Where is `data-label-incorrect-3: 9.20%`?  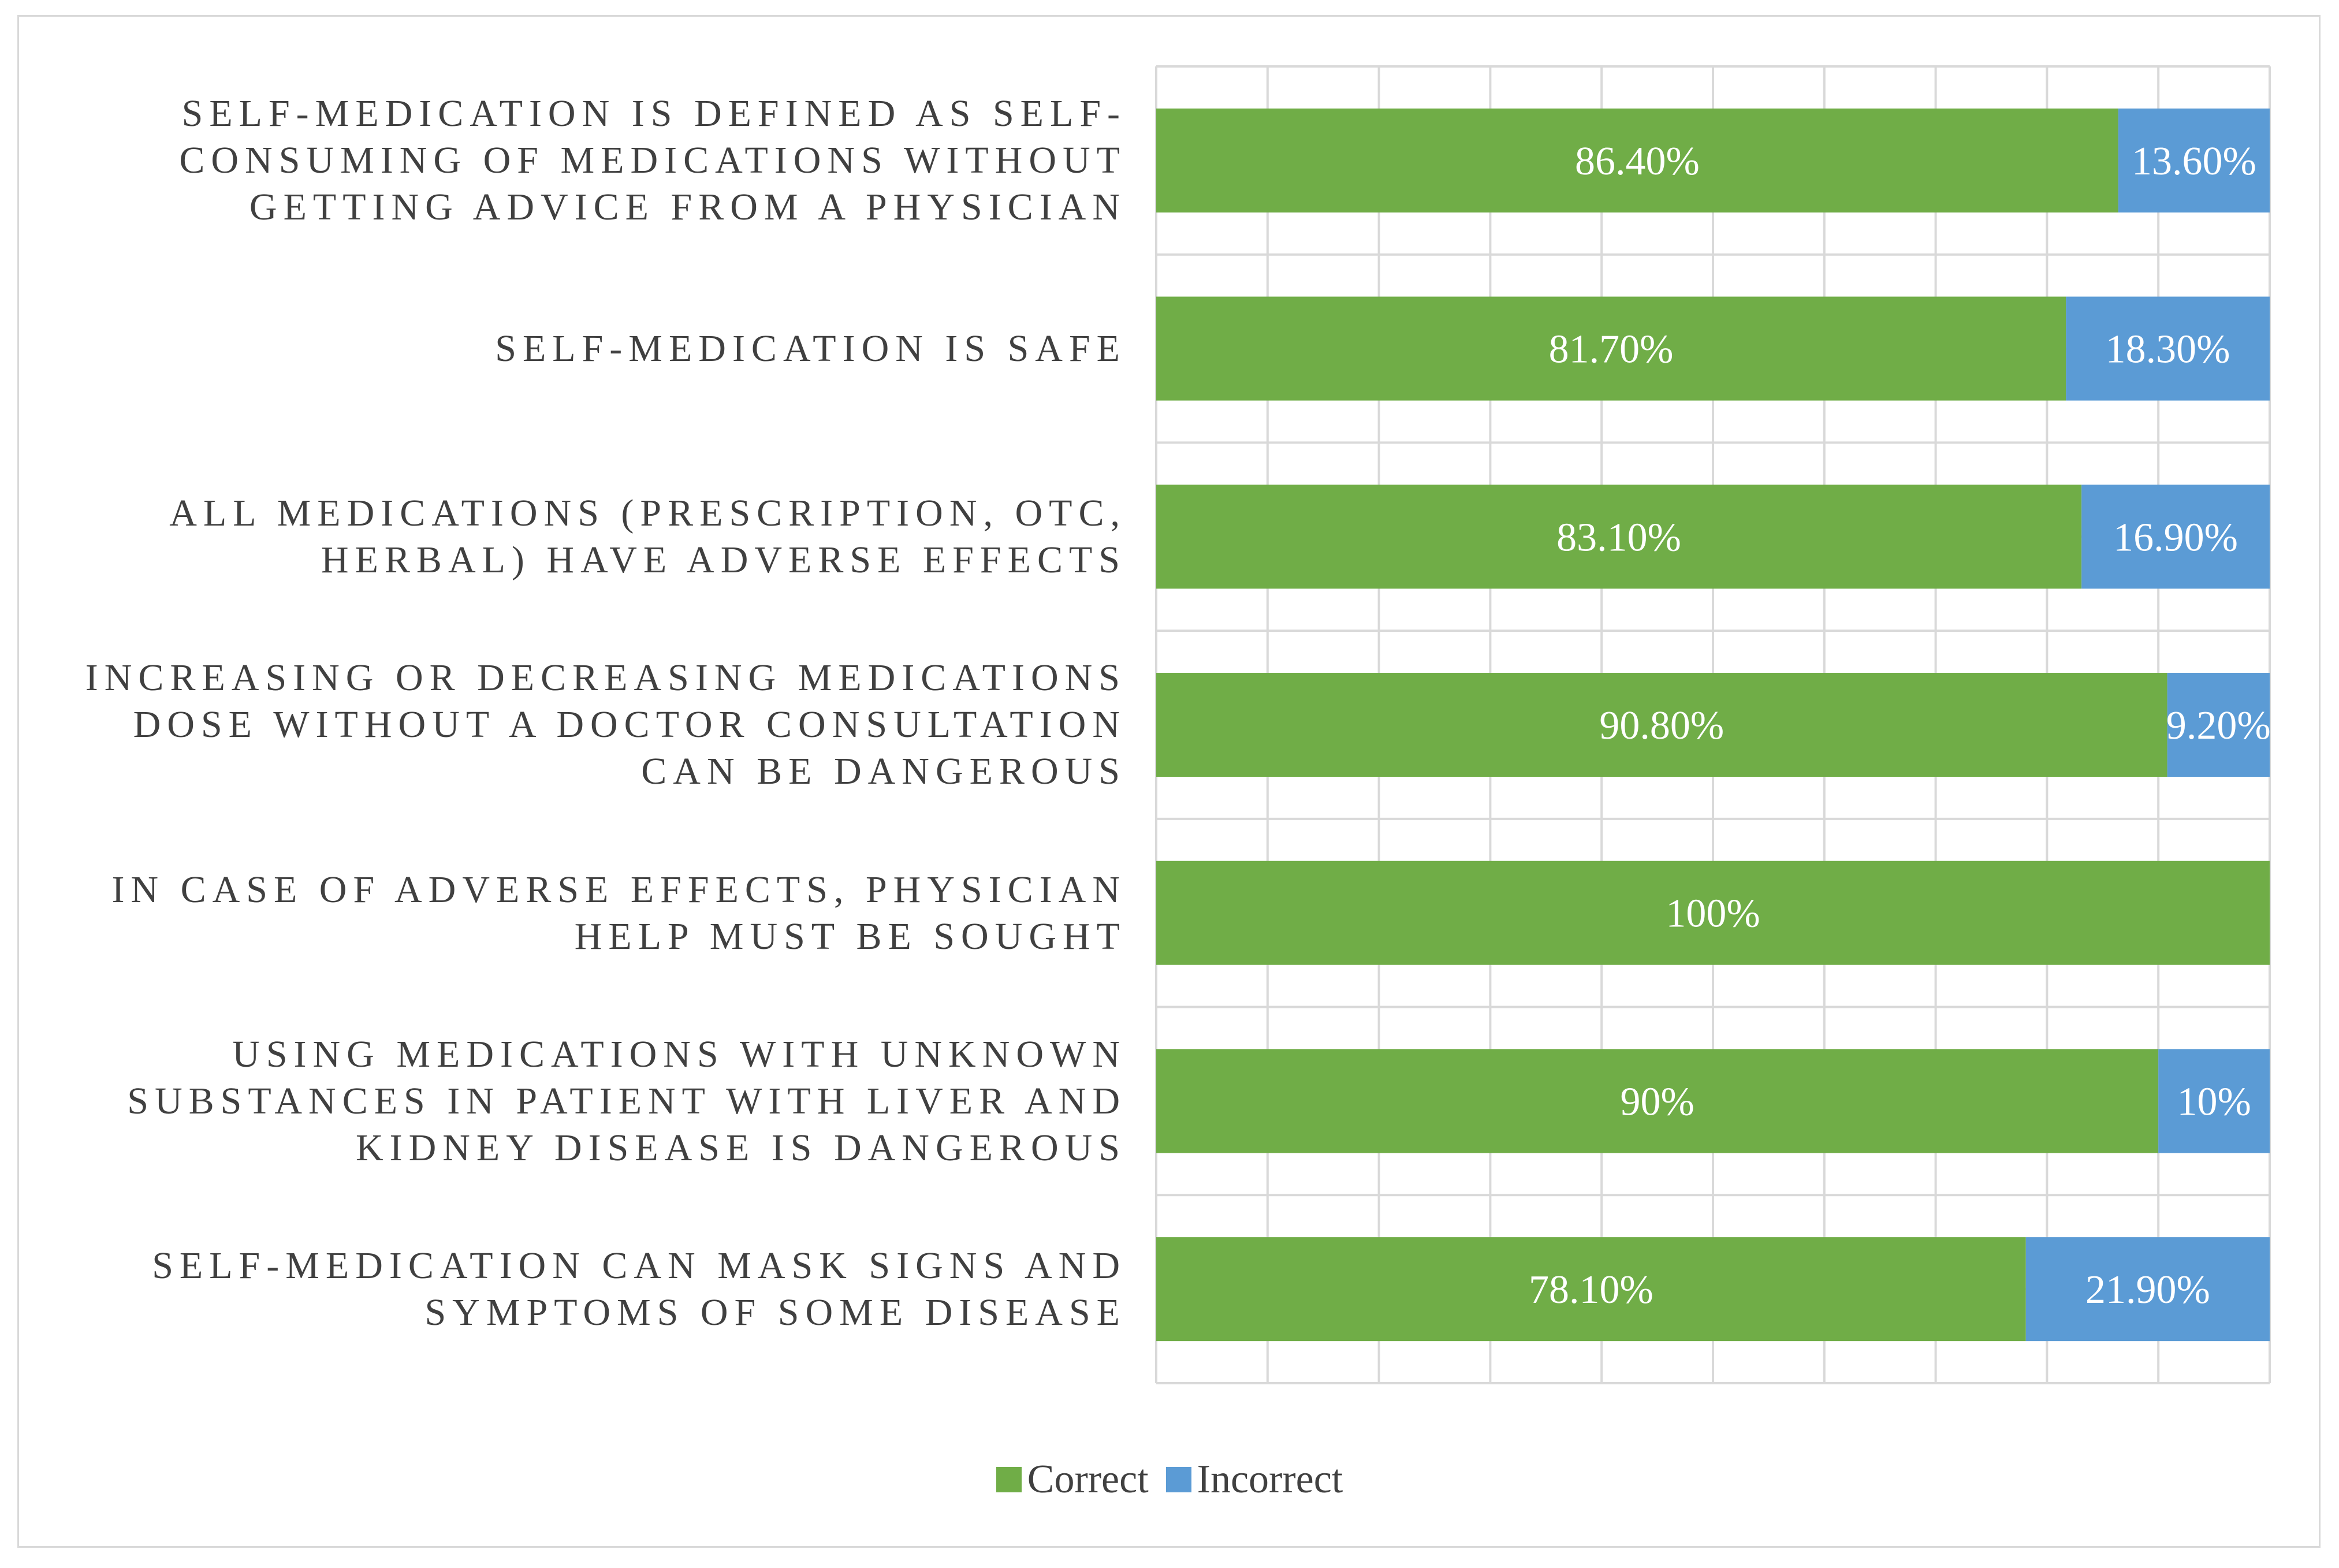 data-label-incorrect-3: 9.20% is located at coordinates (2218, 725).